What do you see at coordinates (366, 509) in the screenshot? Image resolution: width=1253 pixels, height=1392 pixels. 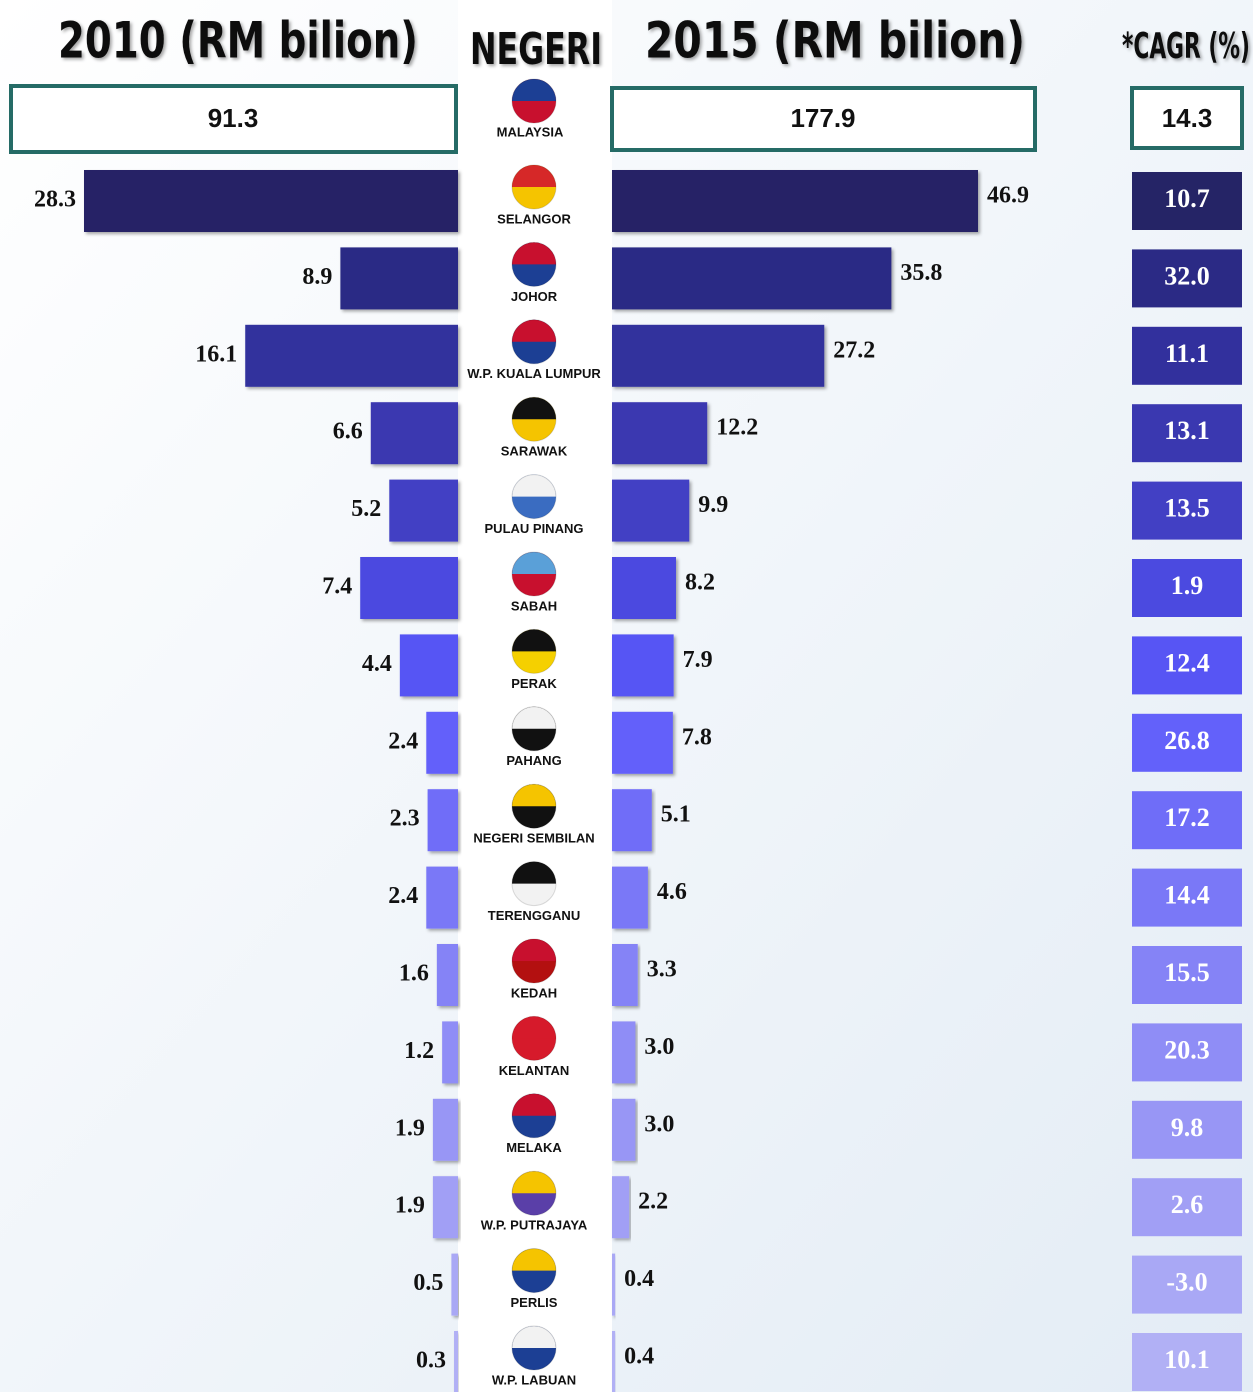 I see `value-label: 5.2` at bounding box center [366, 509].